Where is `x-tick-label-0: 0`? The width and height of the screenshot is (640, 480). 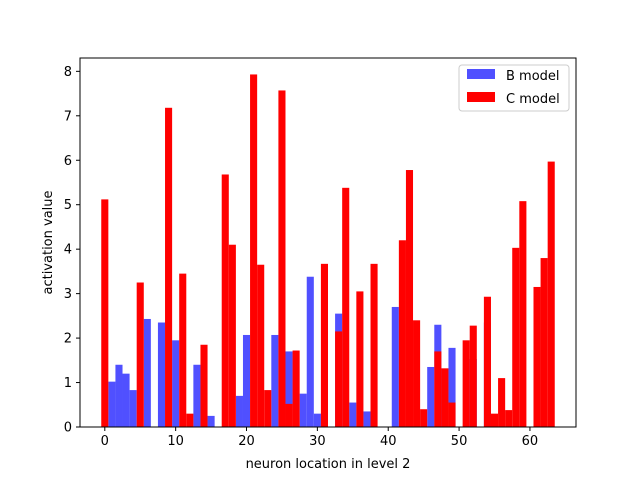
x-tick-label-0: 0 is located at coordinates (105, 441).